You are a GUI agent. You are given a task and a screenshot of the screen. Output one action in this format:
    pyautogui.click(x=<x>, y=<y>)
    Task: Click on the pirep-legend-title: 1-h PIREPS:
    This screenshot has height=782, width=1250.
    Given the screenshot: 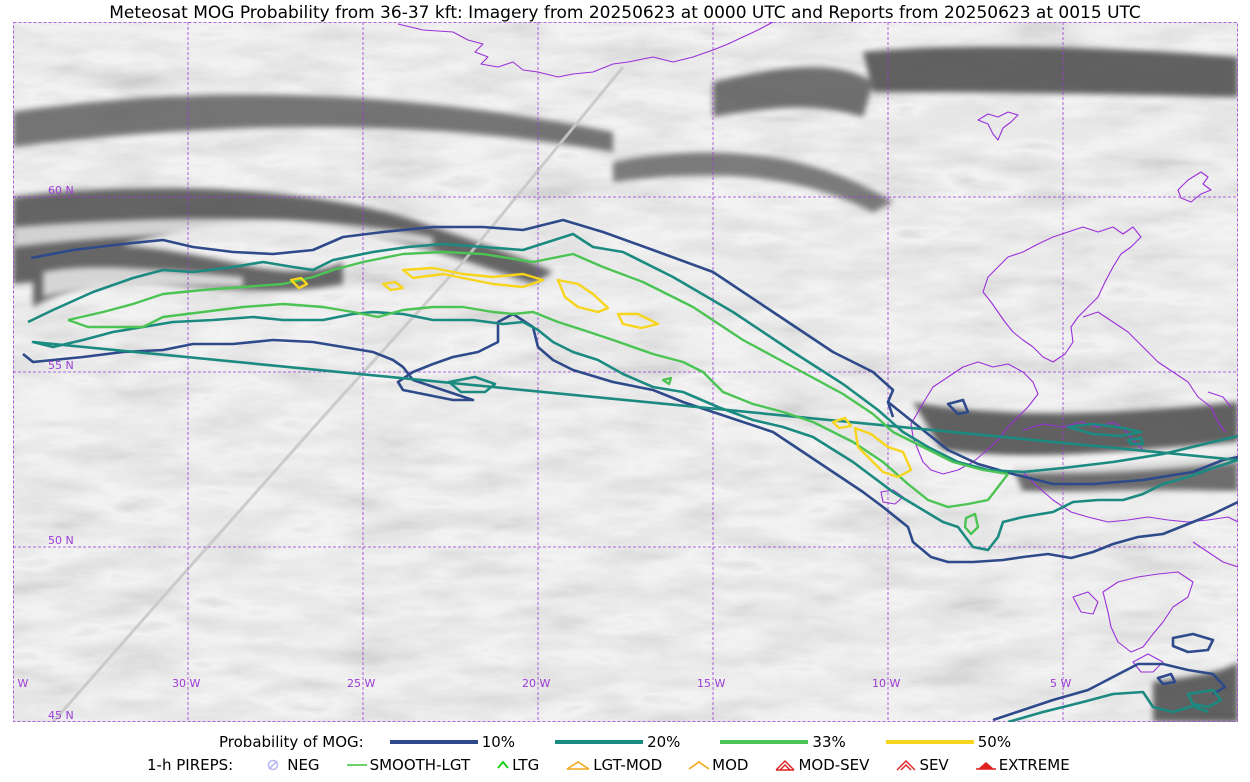 What is the action you would take?
    pyautogui.click(x=190, y=765)
    